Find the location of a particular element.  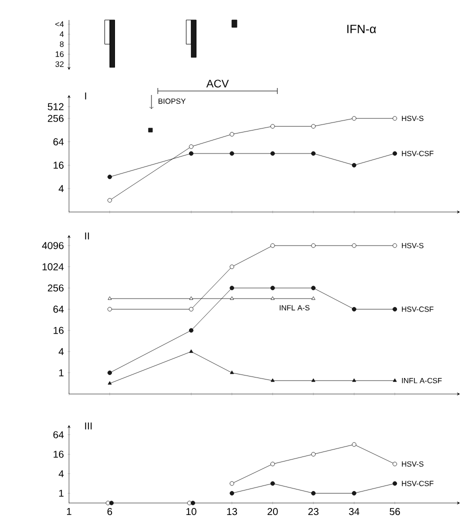

x-tick-label: 20 is located at coordinates (273, 512).